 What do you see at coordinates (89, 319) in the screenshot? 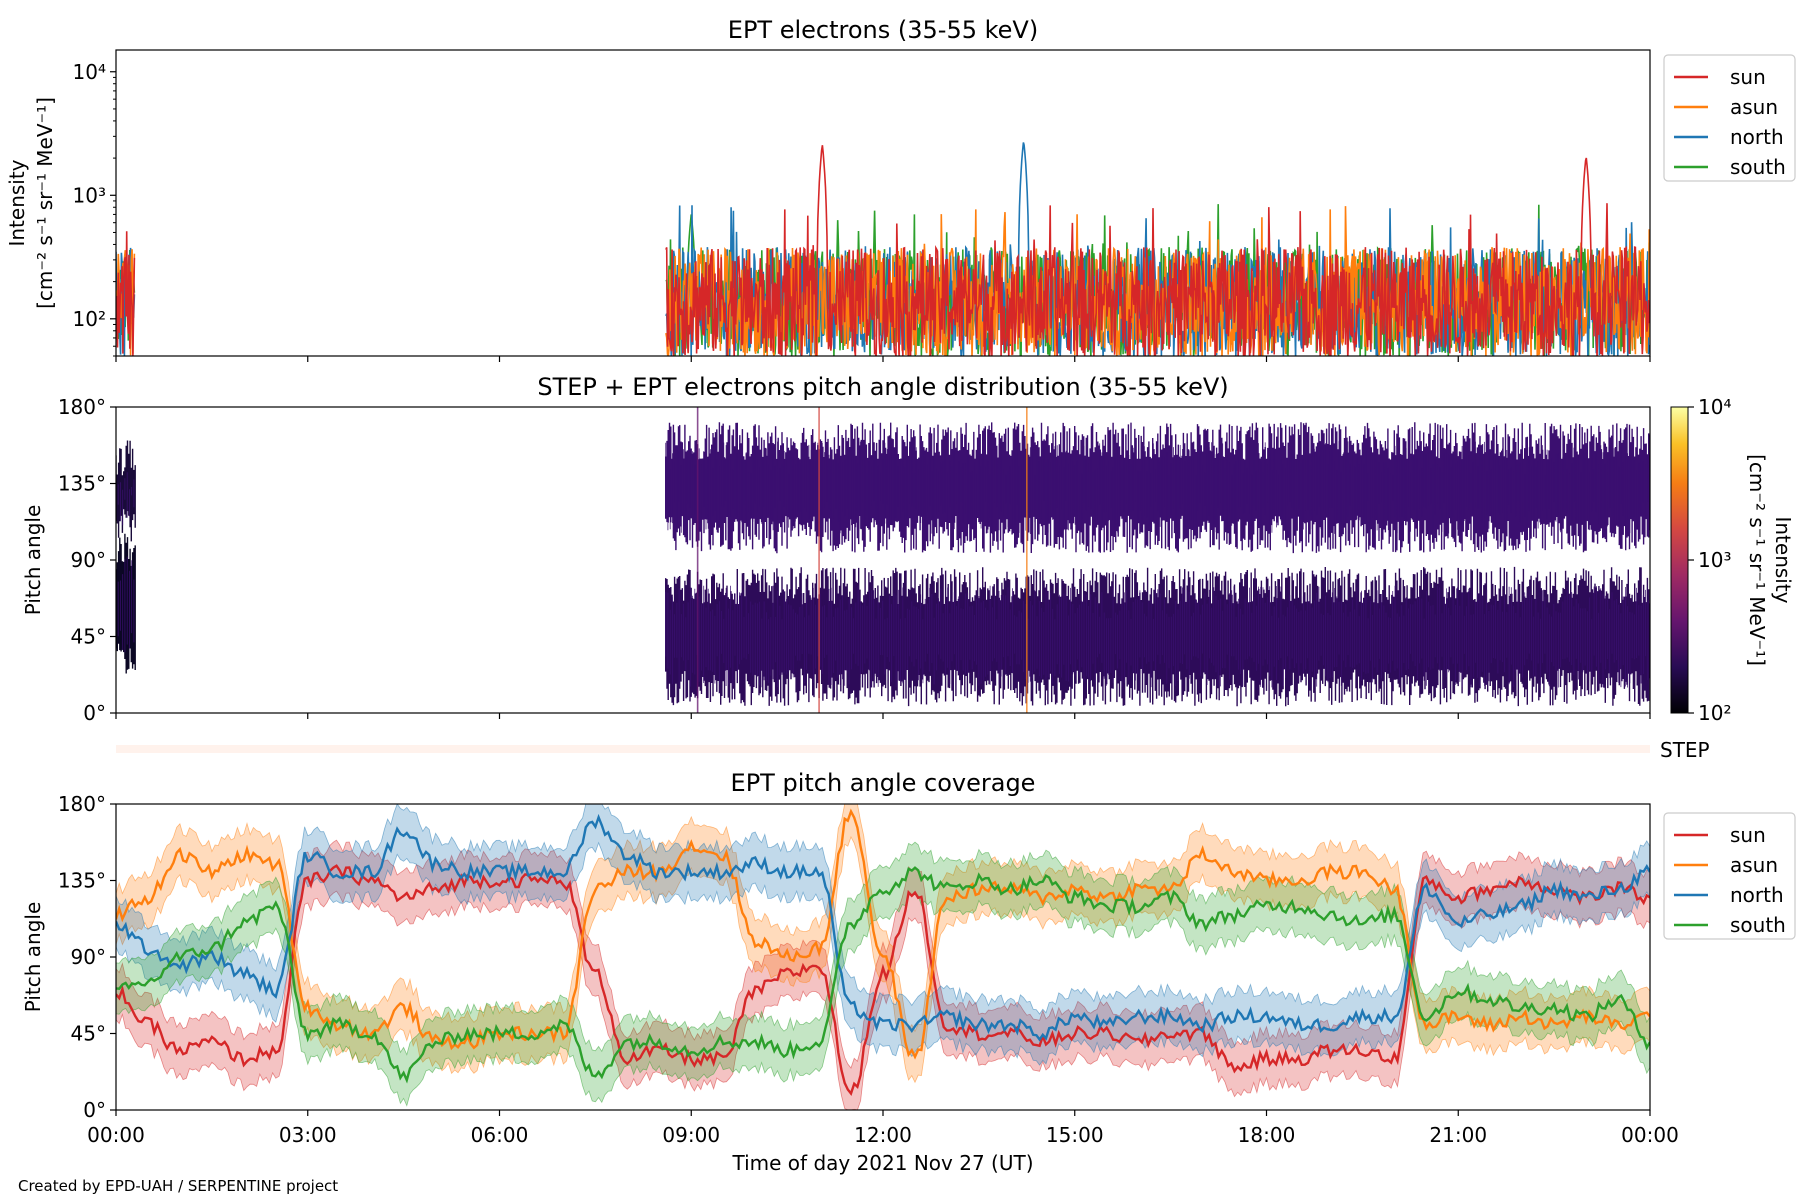
I see `intensity-ytick-label: 10²` at bounding box center [89, 319].